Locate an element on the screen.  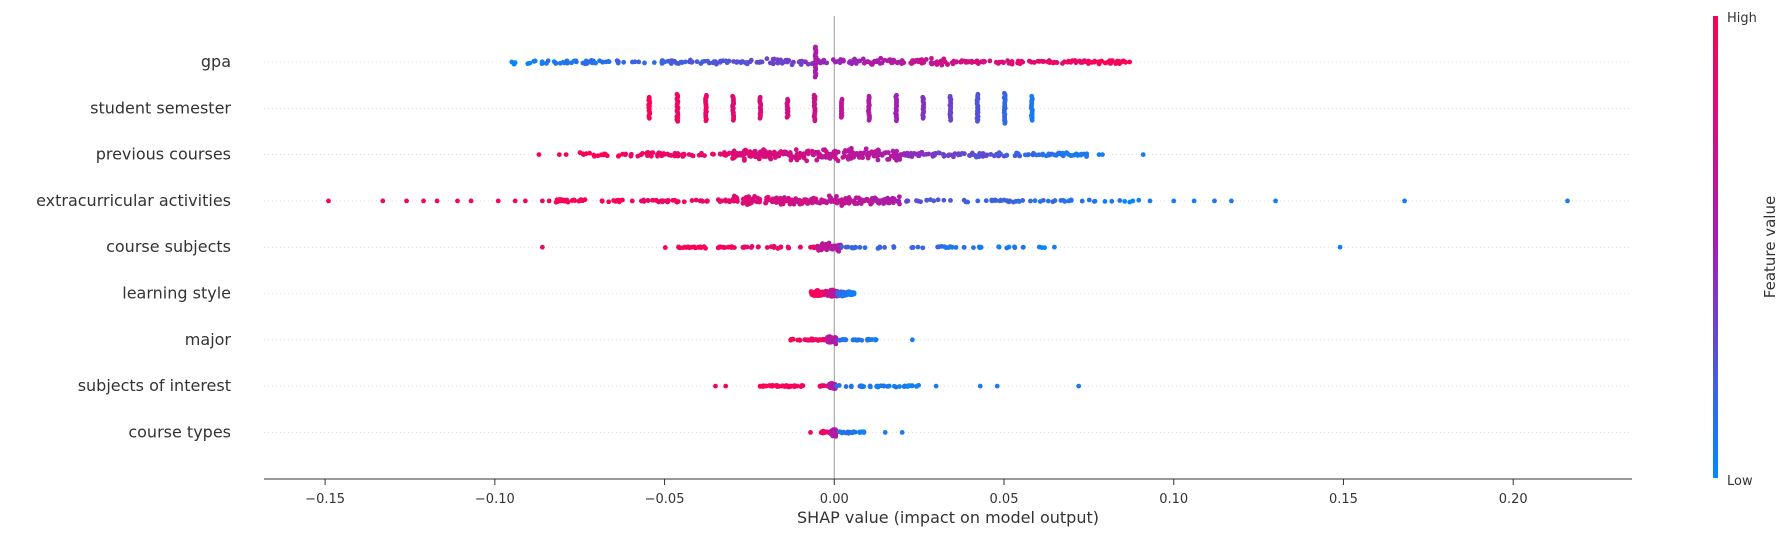
feature-label: course subjects is located at coordinates (168, 246).